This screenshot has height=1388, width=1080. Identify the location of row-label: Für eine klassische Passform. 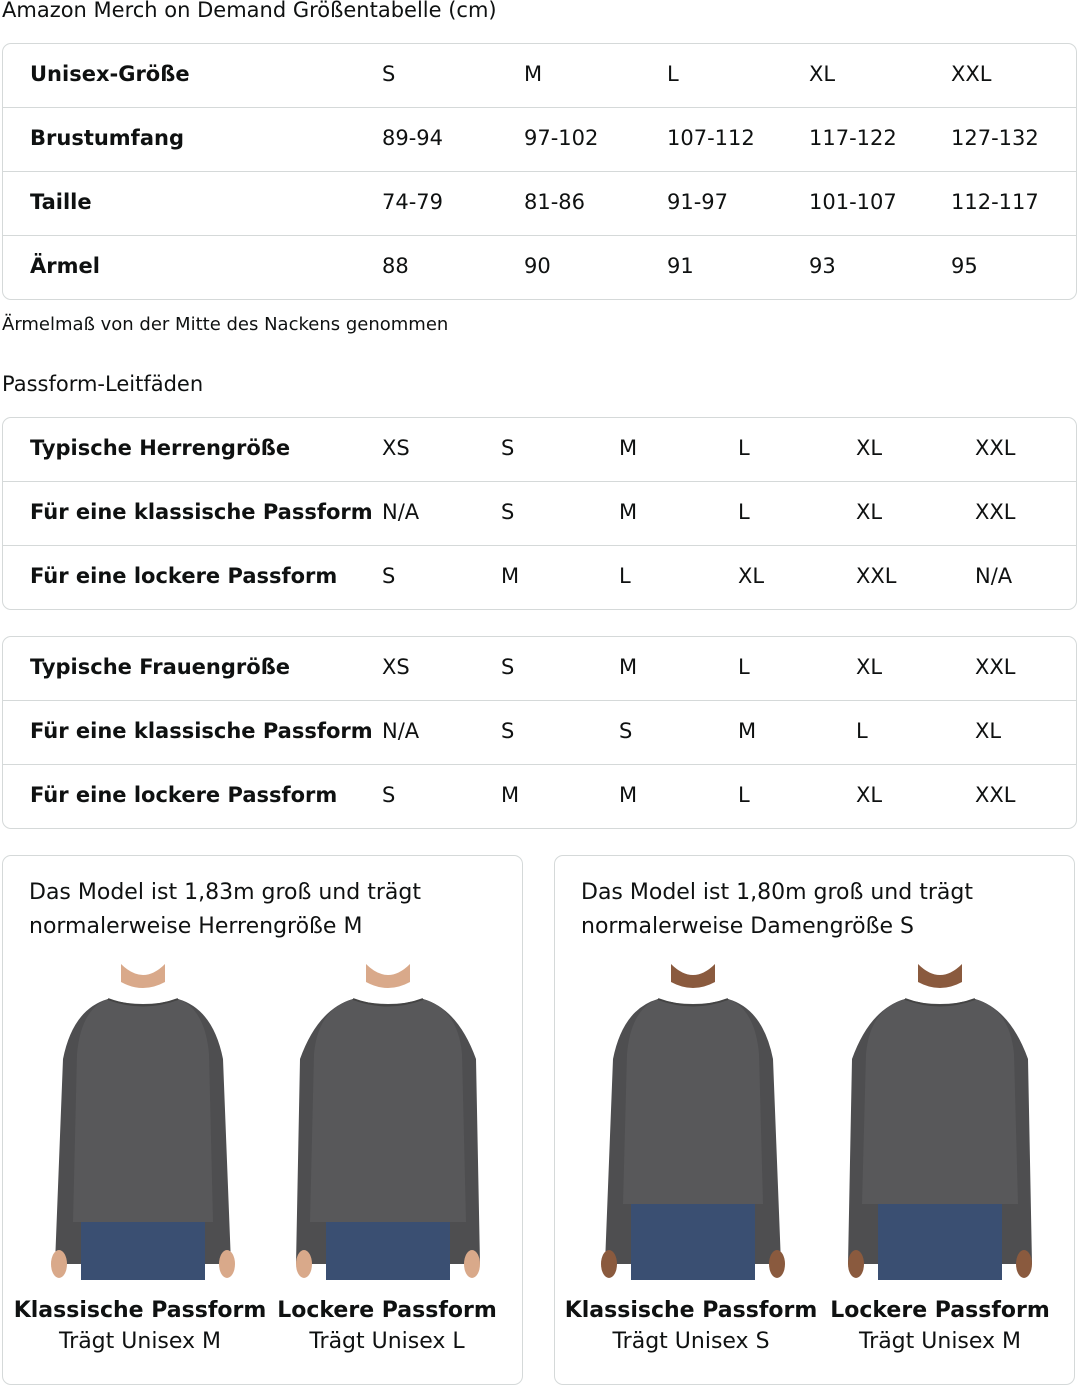
(201, 512).